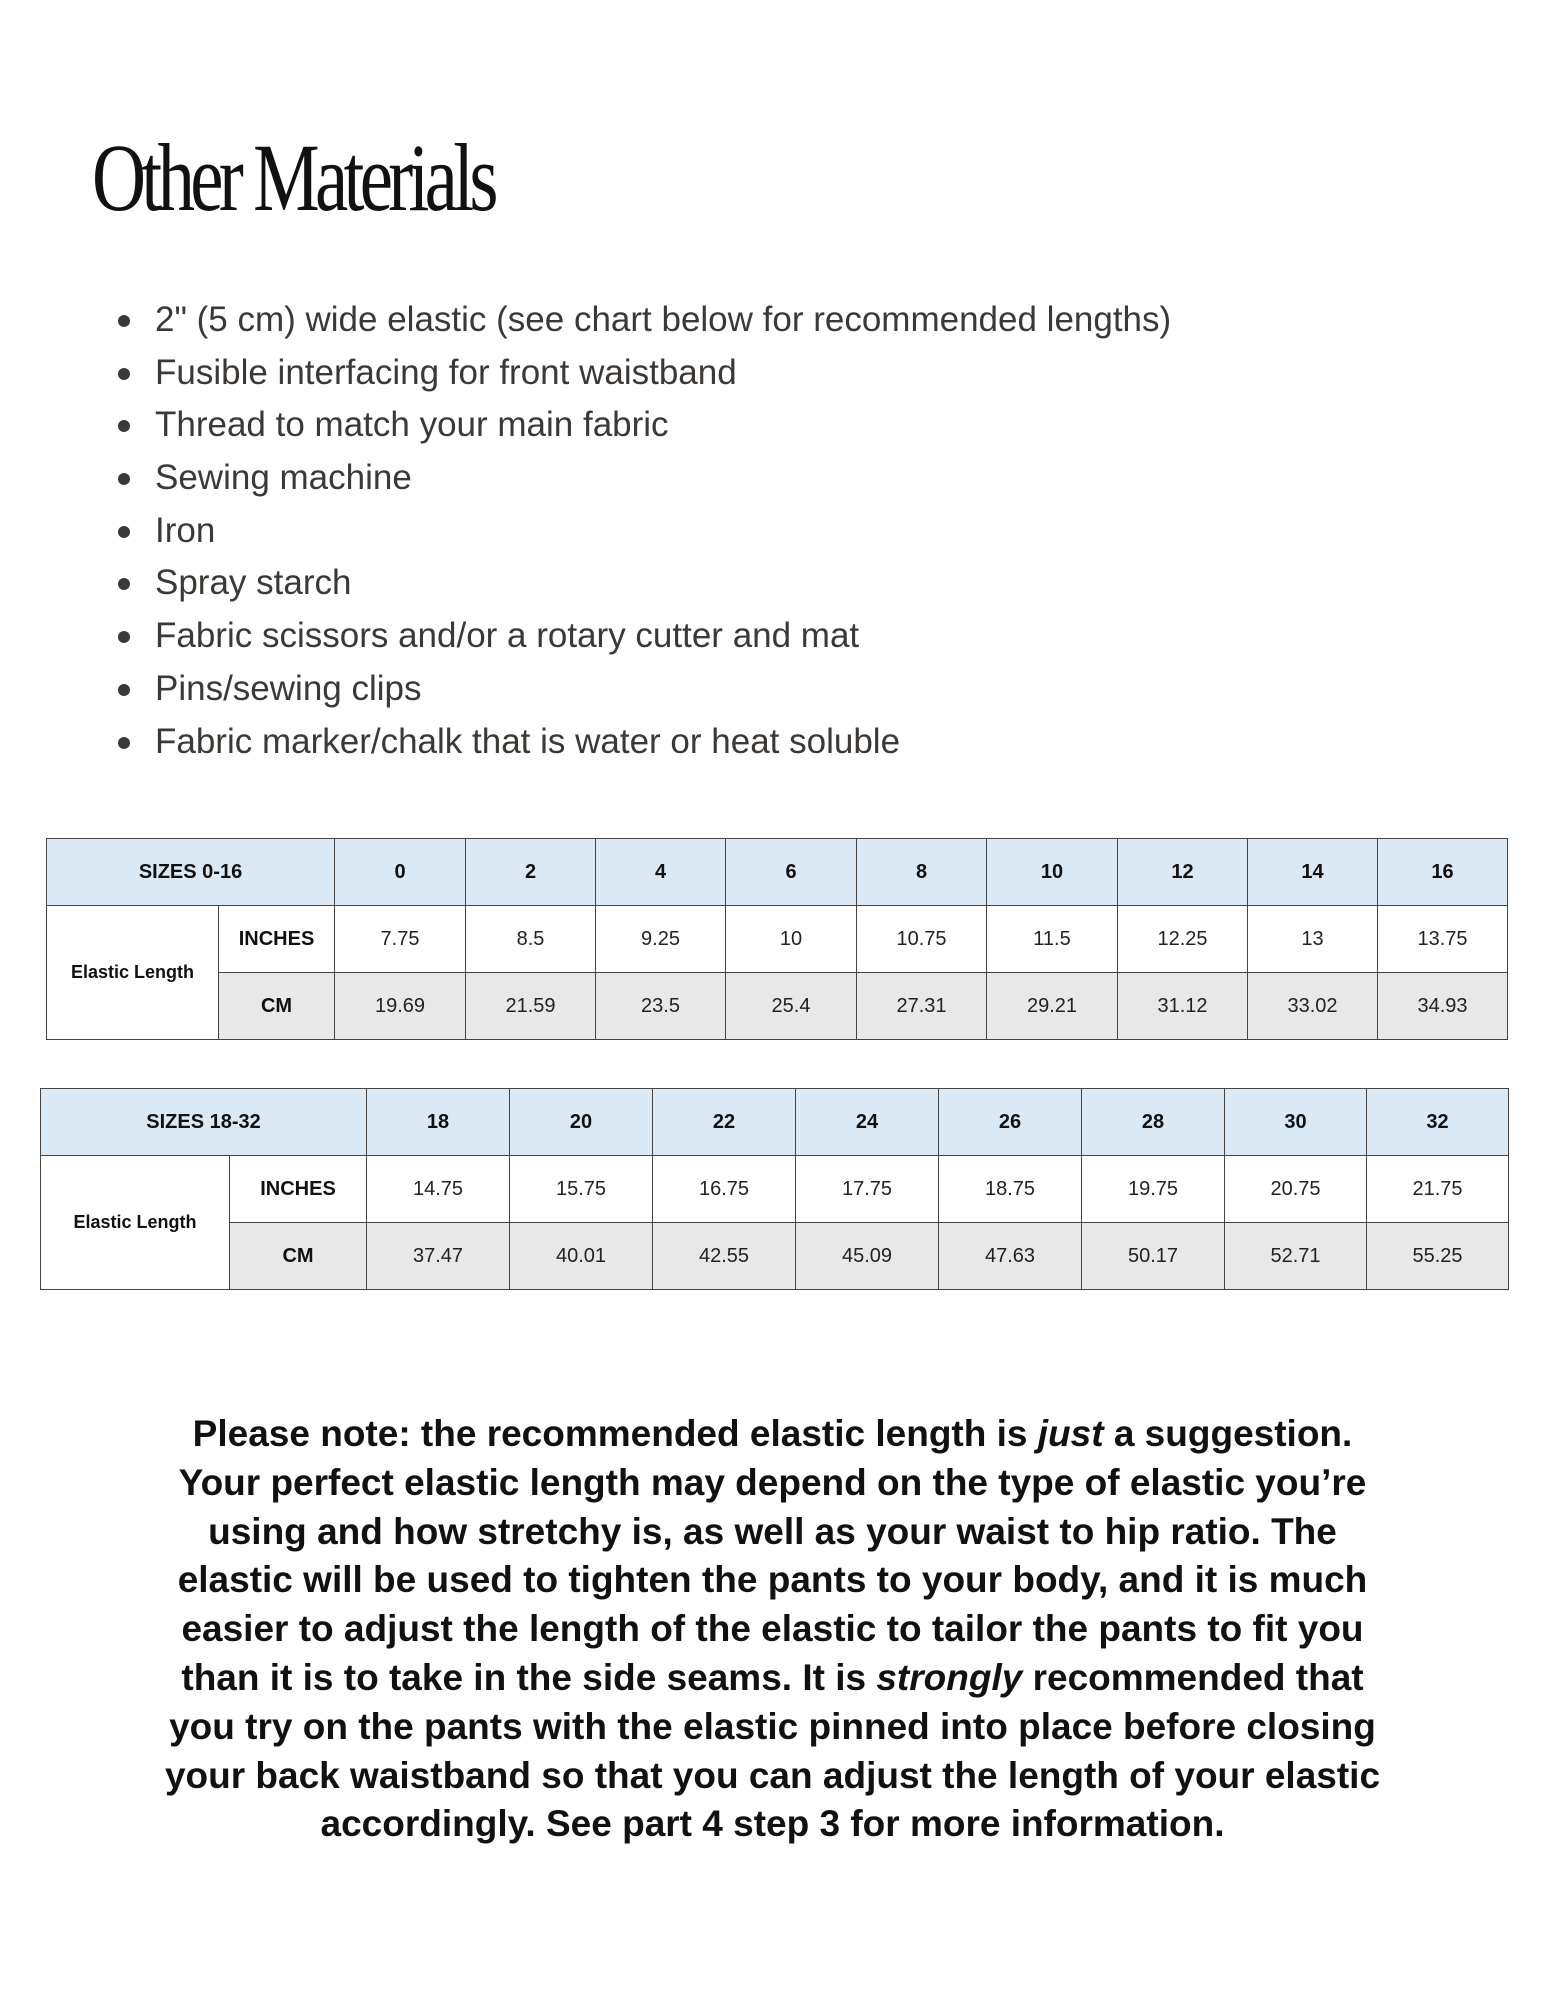 The width and height of the screenshot is (1545, 2000). I want to click on cm-value: 40.01, so click(581, 1256).